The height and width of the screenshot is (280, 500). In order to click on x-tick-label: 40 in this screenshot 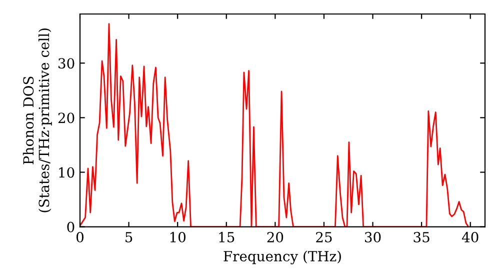, I will do `click(470, 237)`.